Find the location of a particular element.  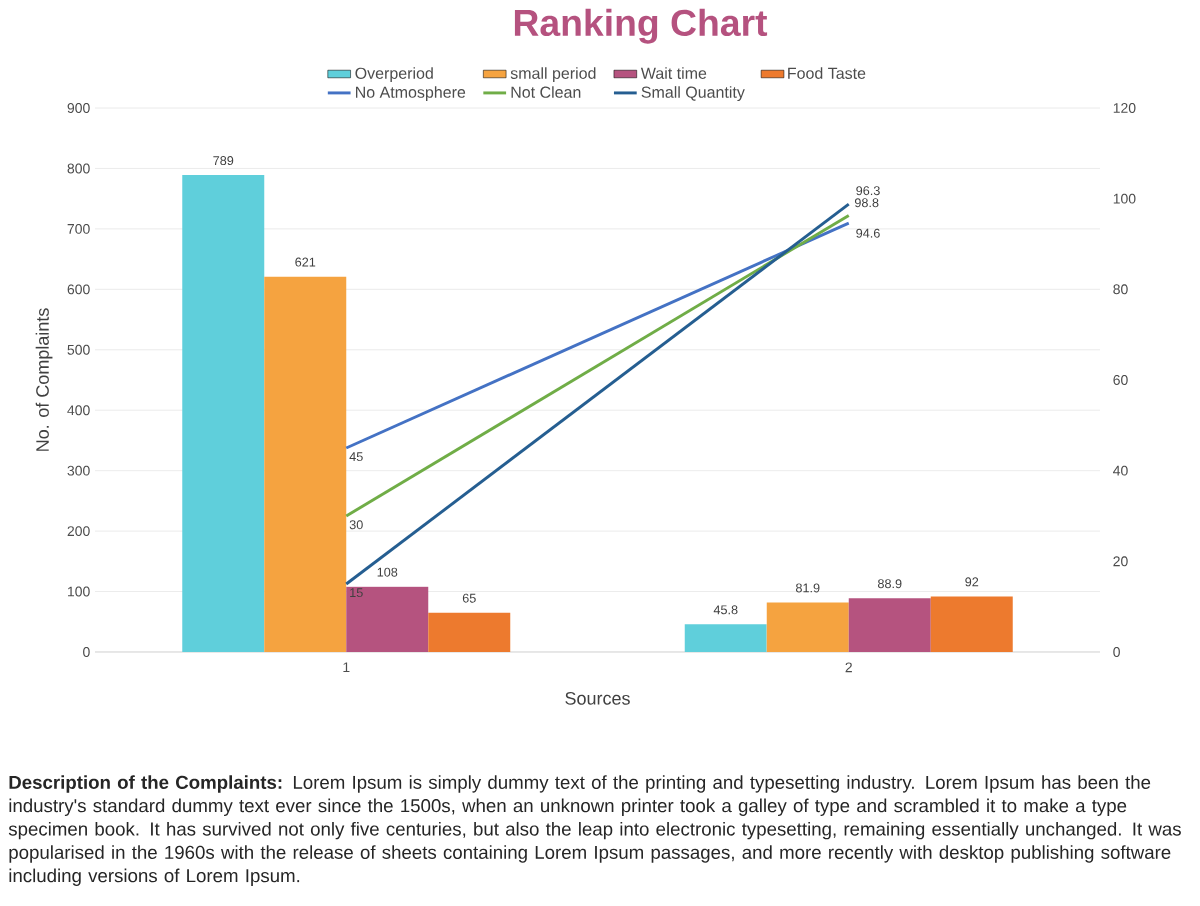

y2-tick-label: 20 is located at coordinates (1120, 561).